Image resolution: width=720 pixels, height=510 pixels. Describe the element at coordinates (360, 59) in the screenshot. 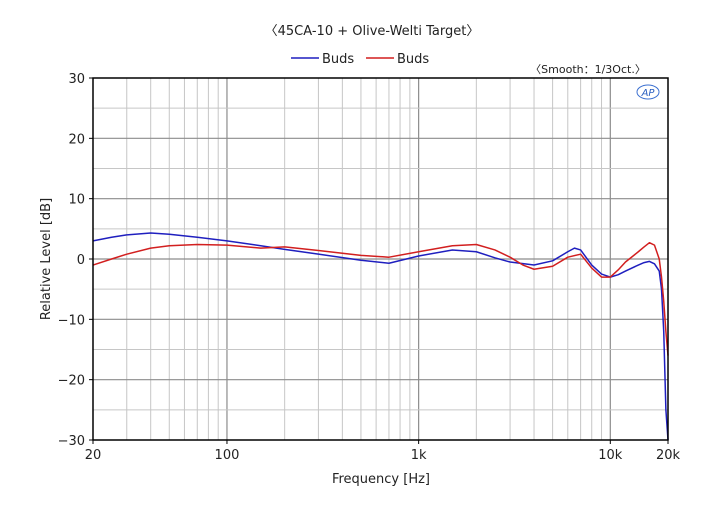

I see `legend: Buds Buds` at that location.